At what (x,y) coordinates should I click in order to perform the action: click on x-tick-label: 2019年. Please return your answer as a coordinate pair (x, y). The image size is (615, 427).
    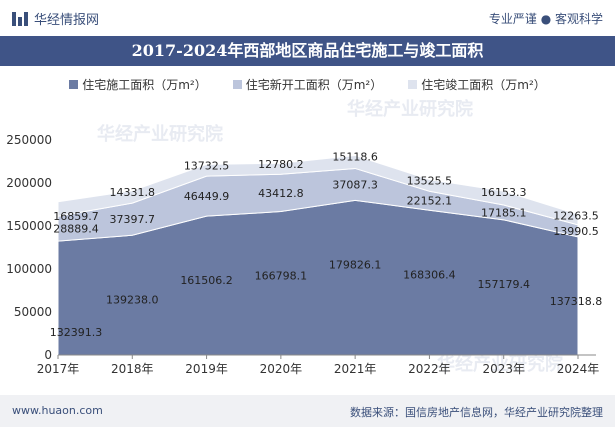
    Looking at the image, I should click on (206, 369).